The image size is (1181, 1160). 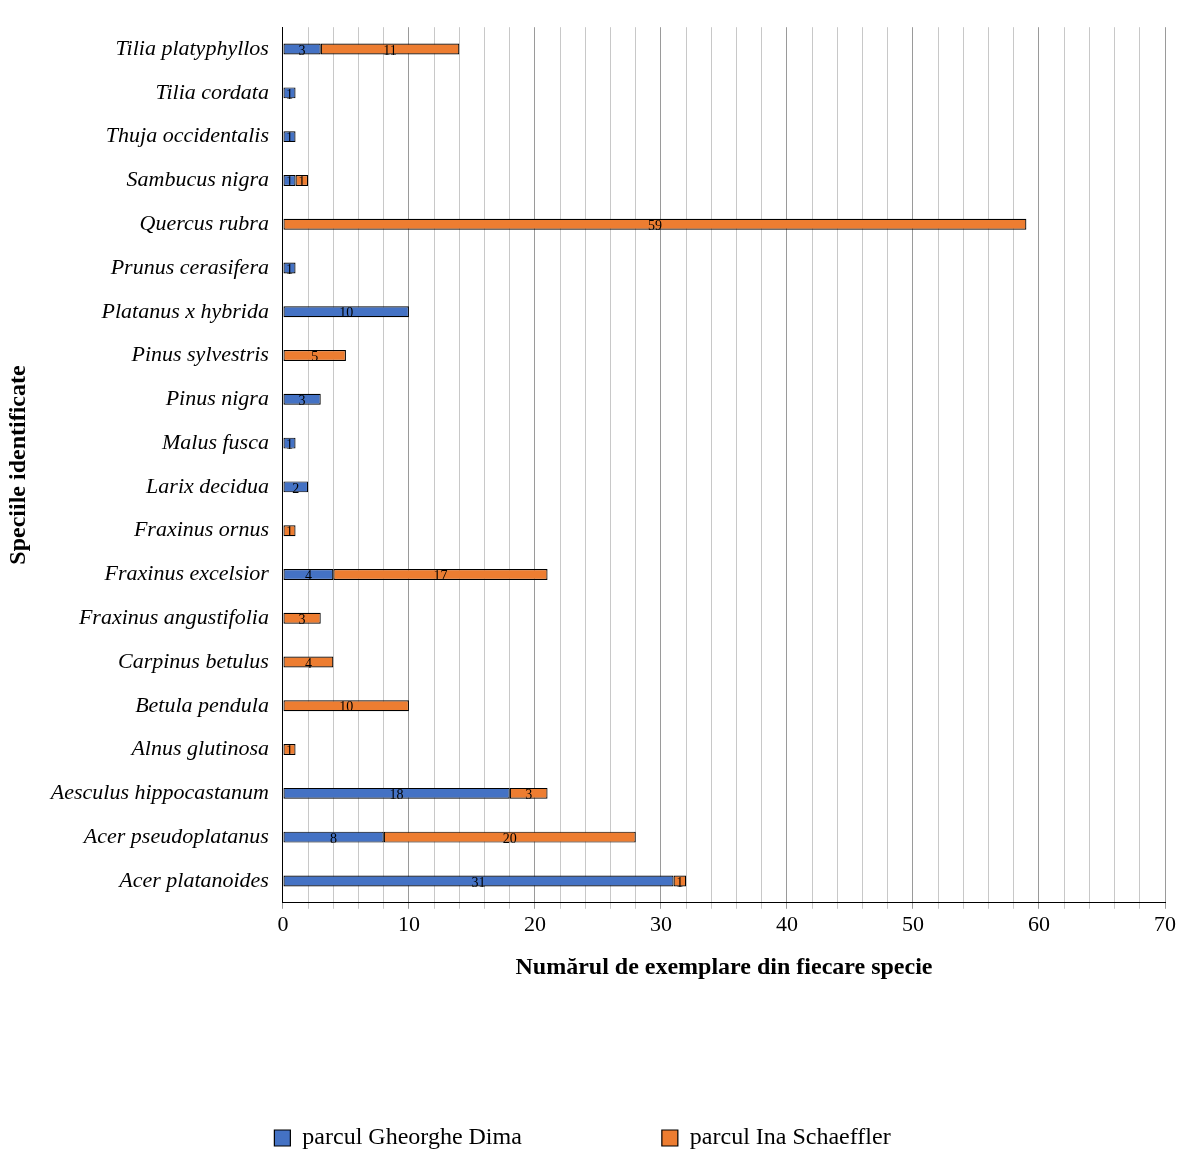 I want to click on y-tick-label: Larix decidua, so click(x=207, y=485).